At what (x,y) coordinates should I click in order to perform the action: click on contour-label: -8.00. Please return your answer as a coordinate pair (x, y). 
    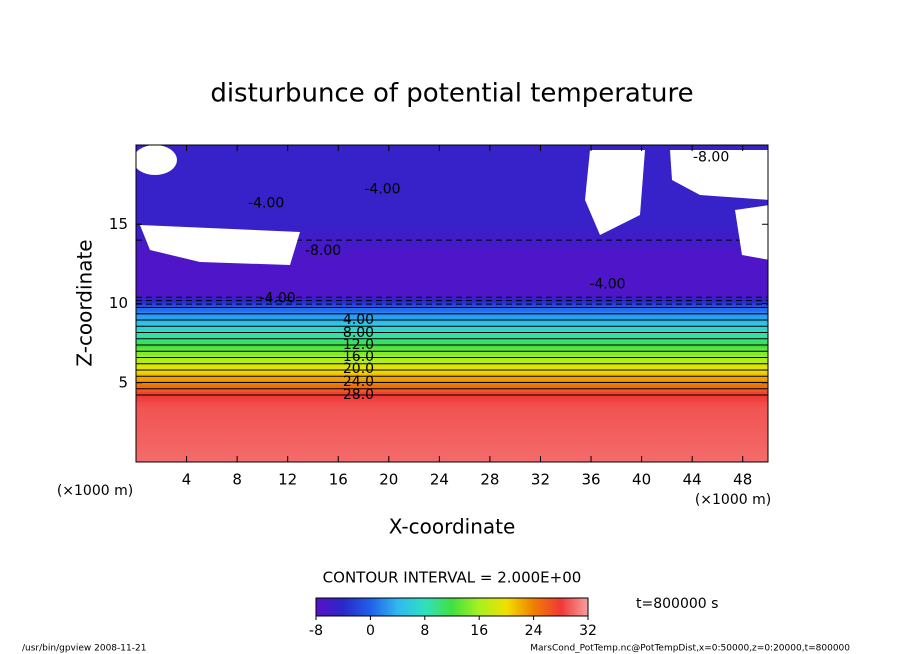
    Looking at the image, I should click on (323, 251).